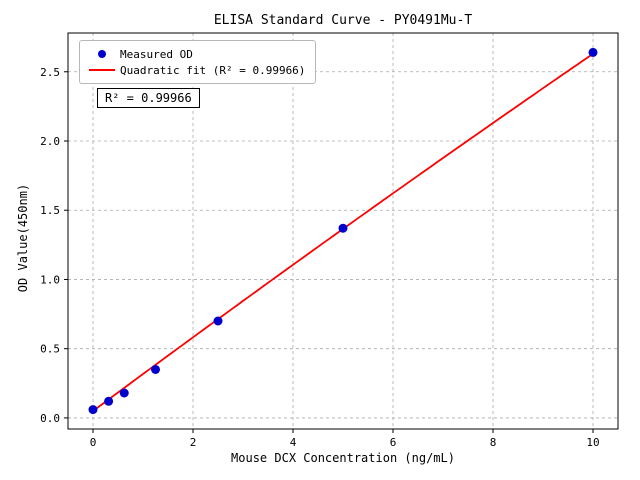 The height and width of the screenshot is (480, 640). What do you see at coordinates (196, 54) in the screenshot?
I see `legend-entry-measured-od: Measured OD` at bounding box center [196, 54].